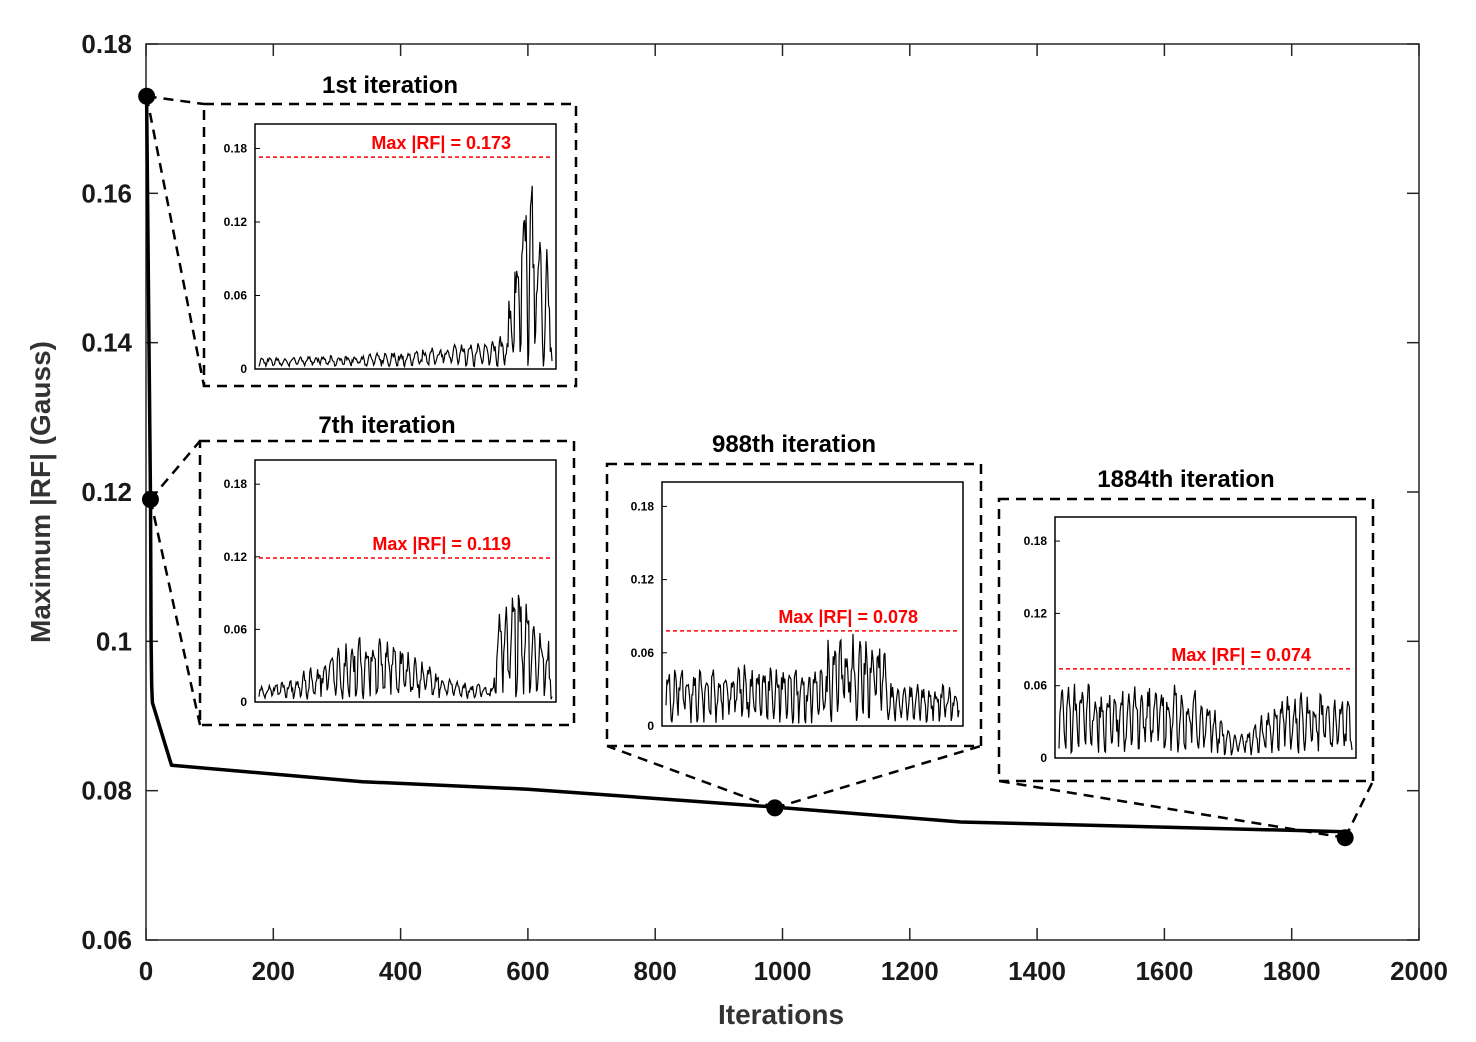 The height and width of the screenshot is (1042, 1476). What do you see at coordinates (106, 492) in the screenshot?
I see `y-tick-label: 0.12` at bounding box center [106, 492].